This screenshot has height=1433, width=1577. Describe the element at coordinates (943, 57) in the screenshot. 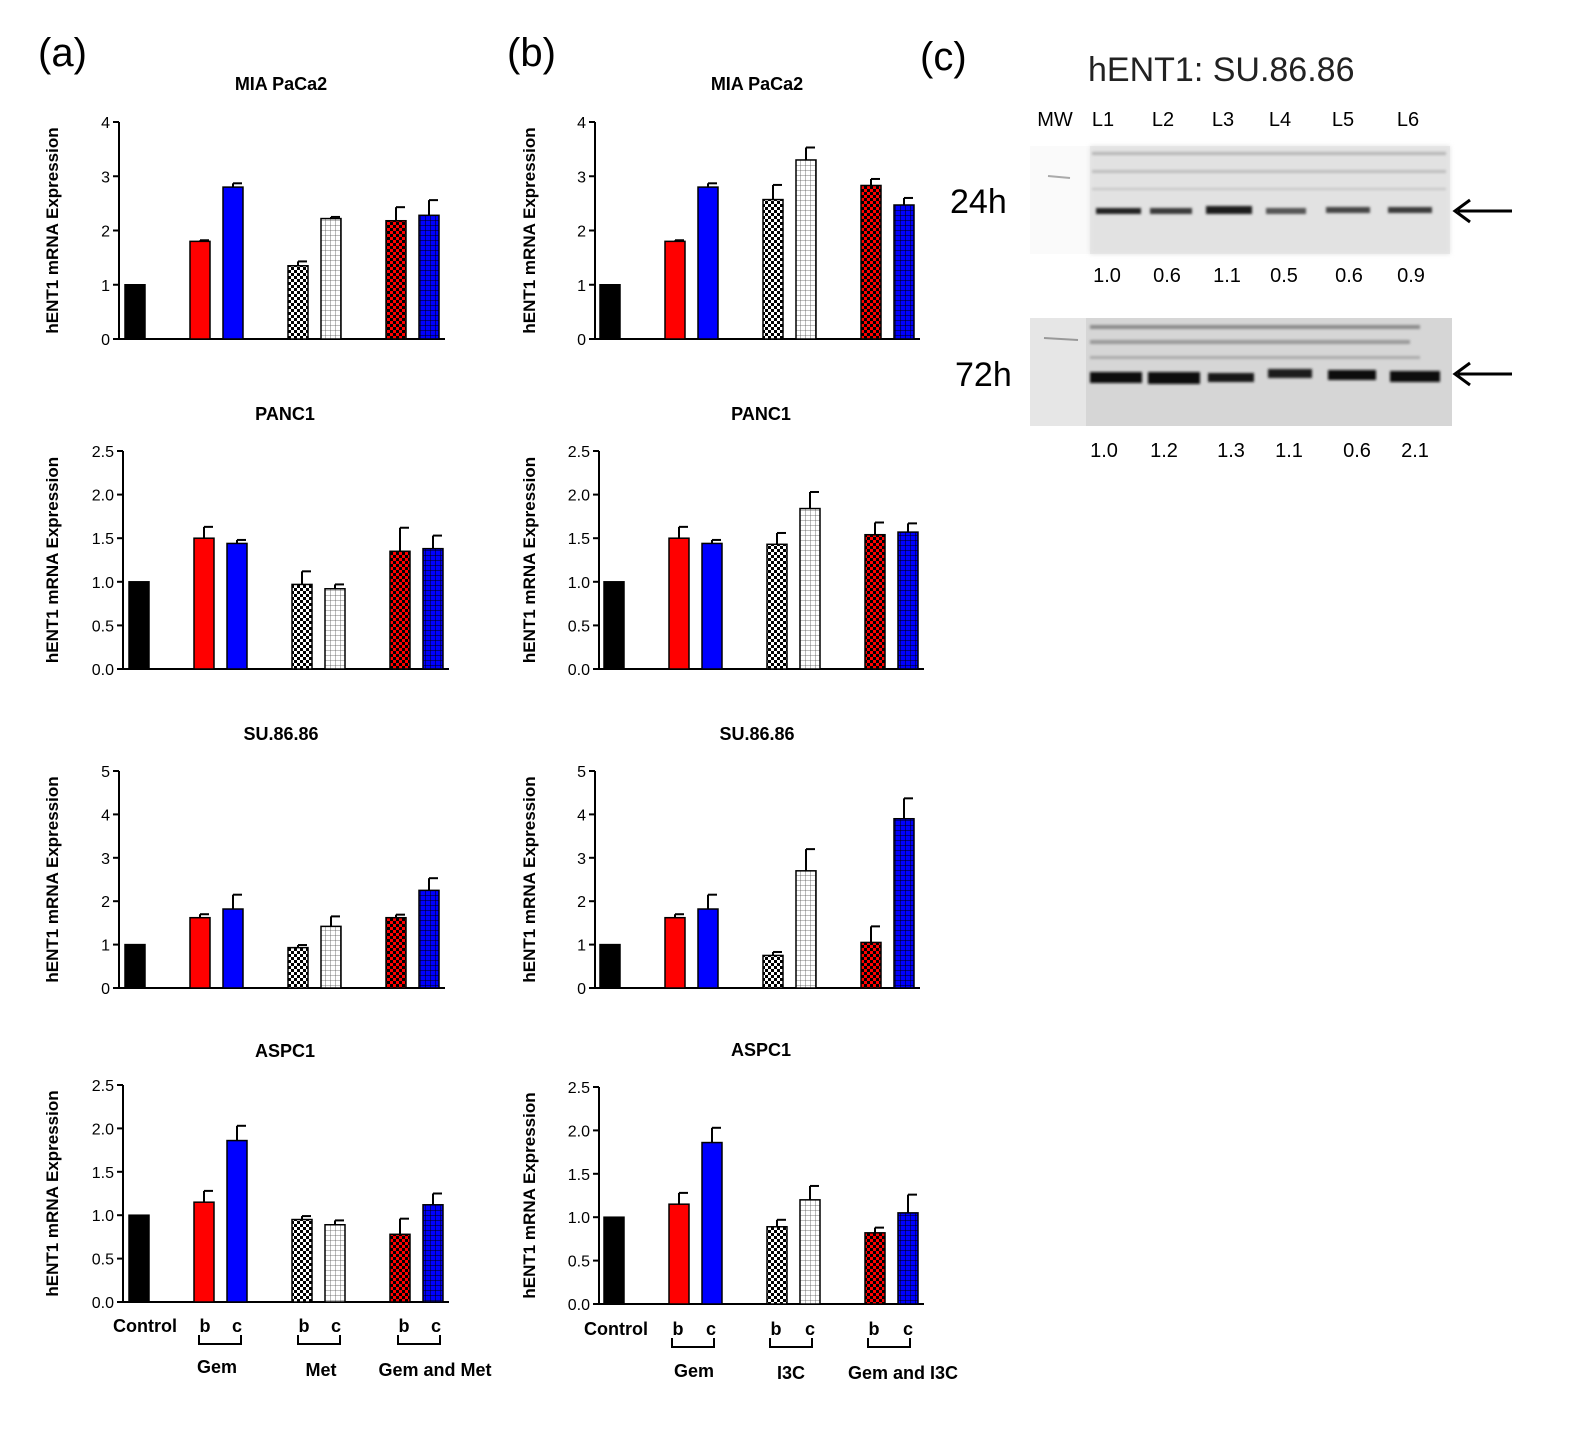

I see `panel-label-c: (c)` at that location.